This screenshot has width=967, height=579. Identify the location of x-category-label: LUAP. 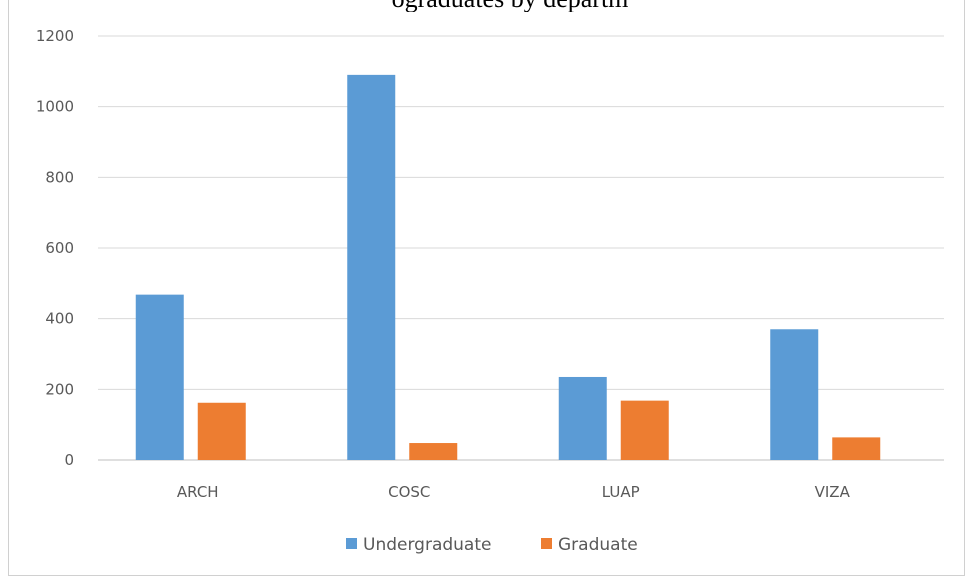
(621, 492).